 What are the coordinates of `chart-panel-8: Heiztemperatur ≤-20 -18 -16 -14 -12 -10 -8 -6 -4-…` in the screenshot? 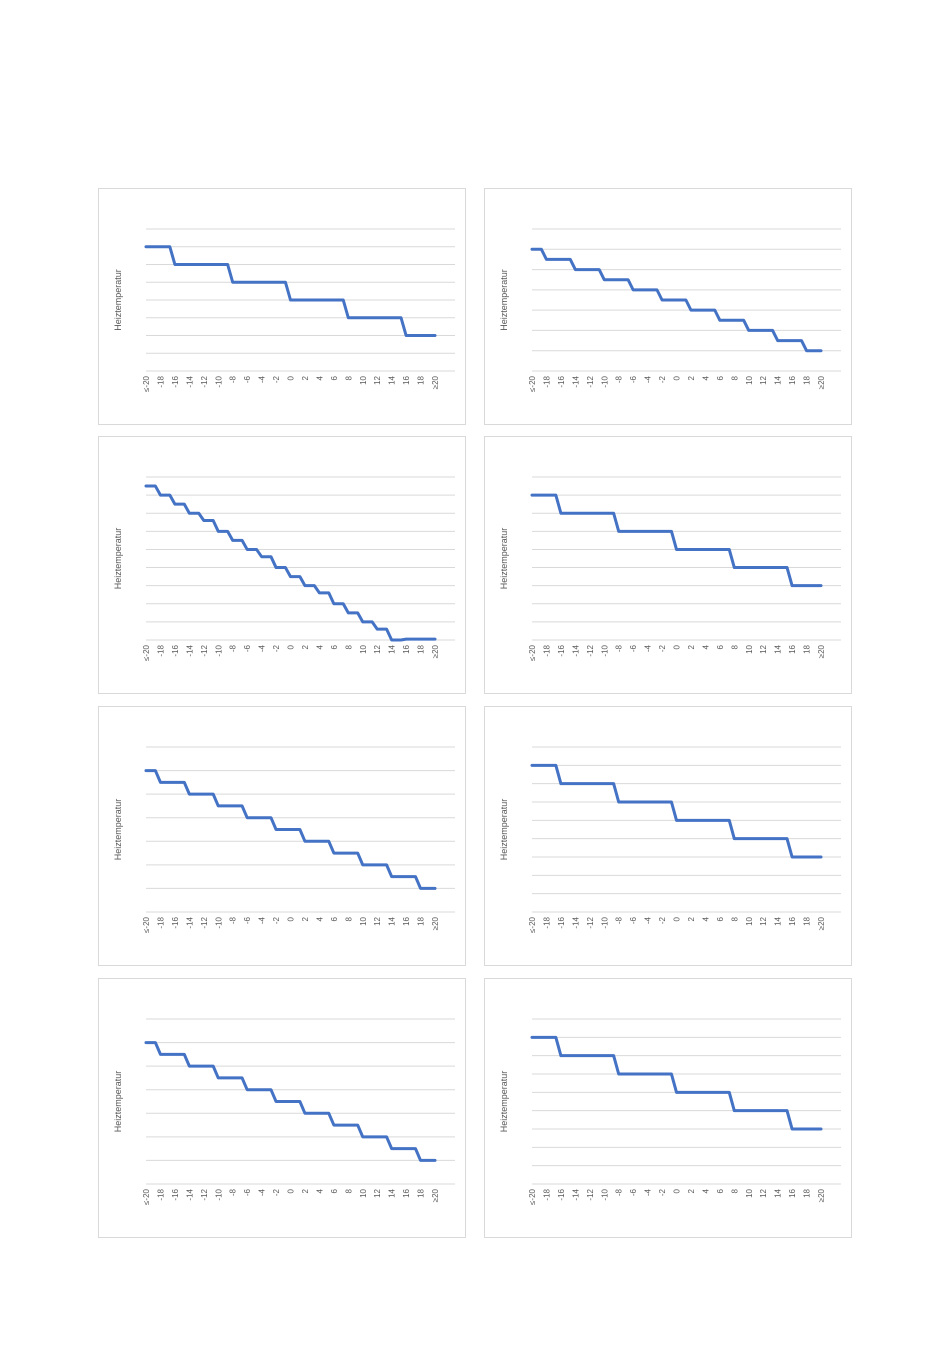 It's located at (668, 1108).